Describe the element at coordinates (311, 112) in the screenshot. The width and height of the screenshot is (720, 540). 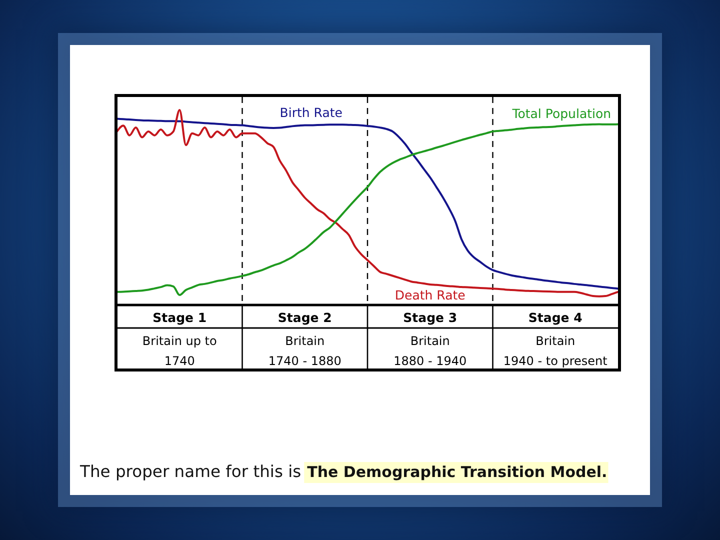
I see `series-label: Birth Rate` at that location.